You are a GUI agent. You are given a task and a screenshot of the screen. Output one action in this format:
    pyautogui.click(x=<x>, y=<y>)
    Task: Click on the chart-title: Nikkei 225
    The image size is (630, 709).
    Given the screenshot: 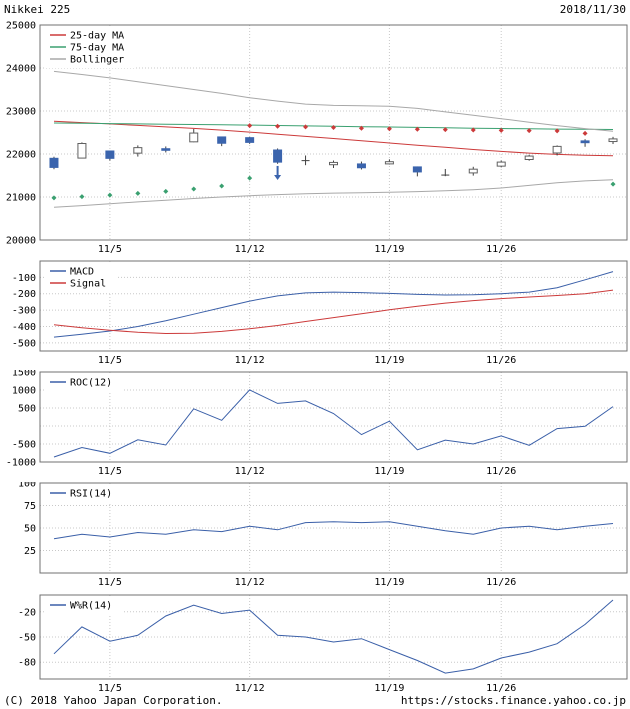 What is the action you would take?
    pyautogui.click(x=37, y=9)
    